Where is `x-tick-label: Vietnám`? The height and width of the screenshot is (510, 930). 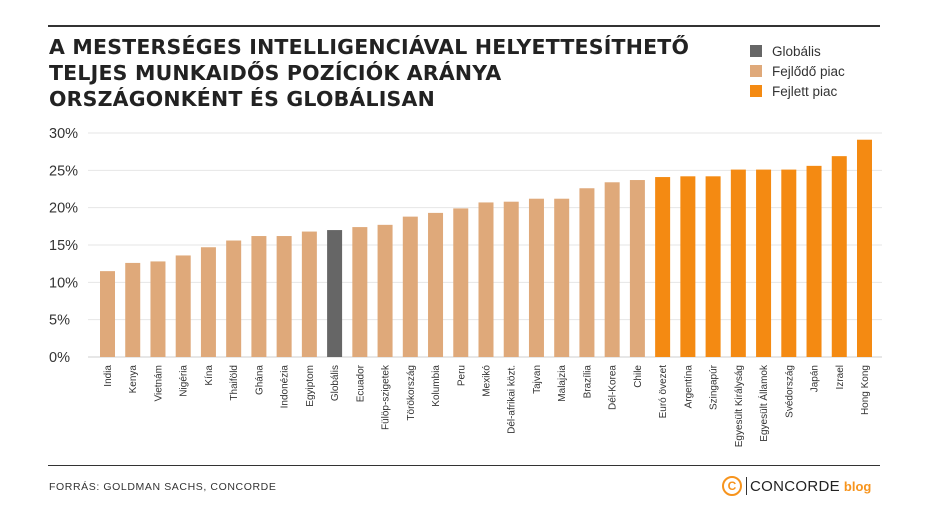
x-tick-label: Vietnám is located at coordinates (158, 383).